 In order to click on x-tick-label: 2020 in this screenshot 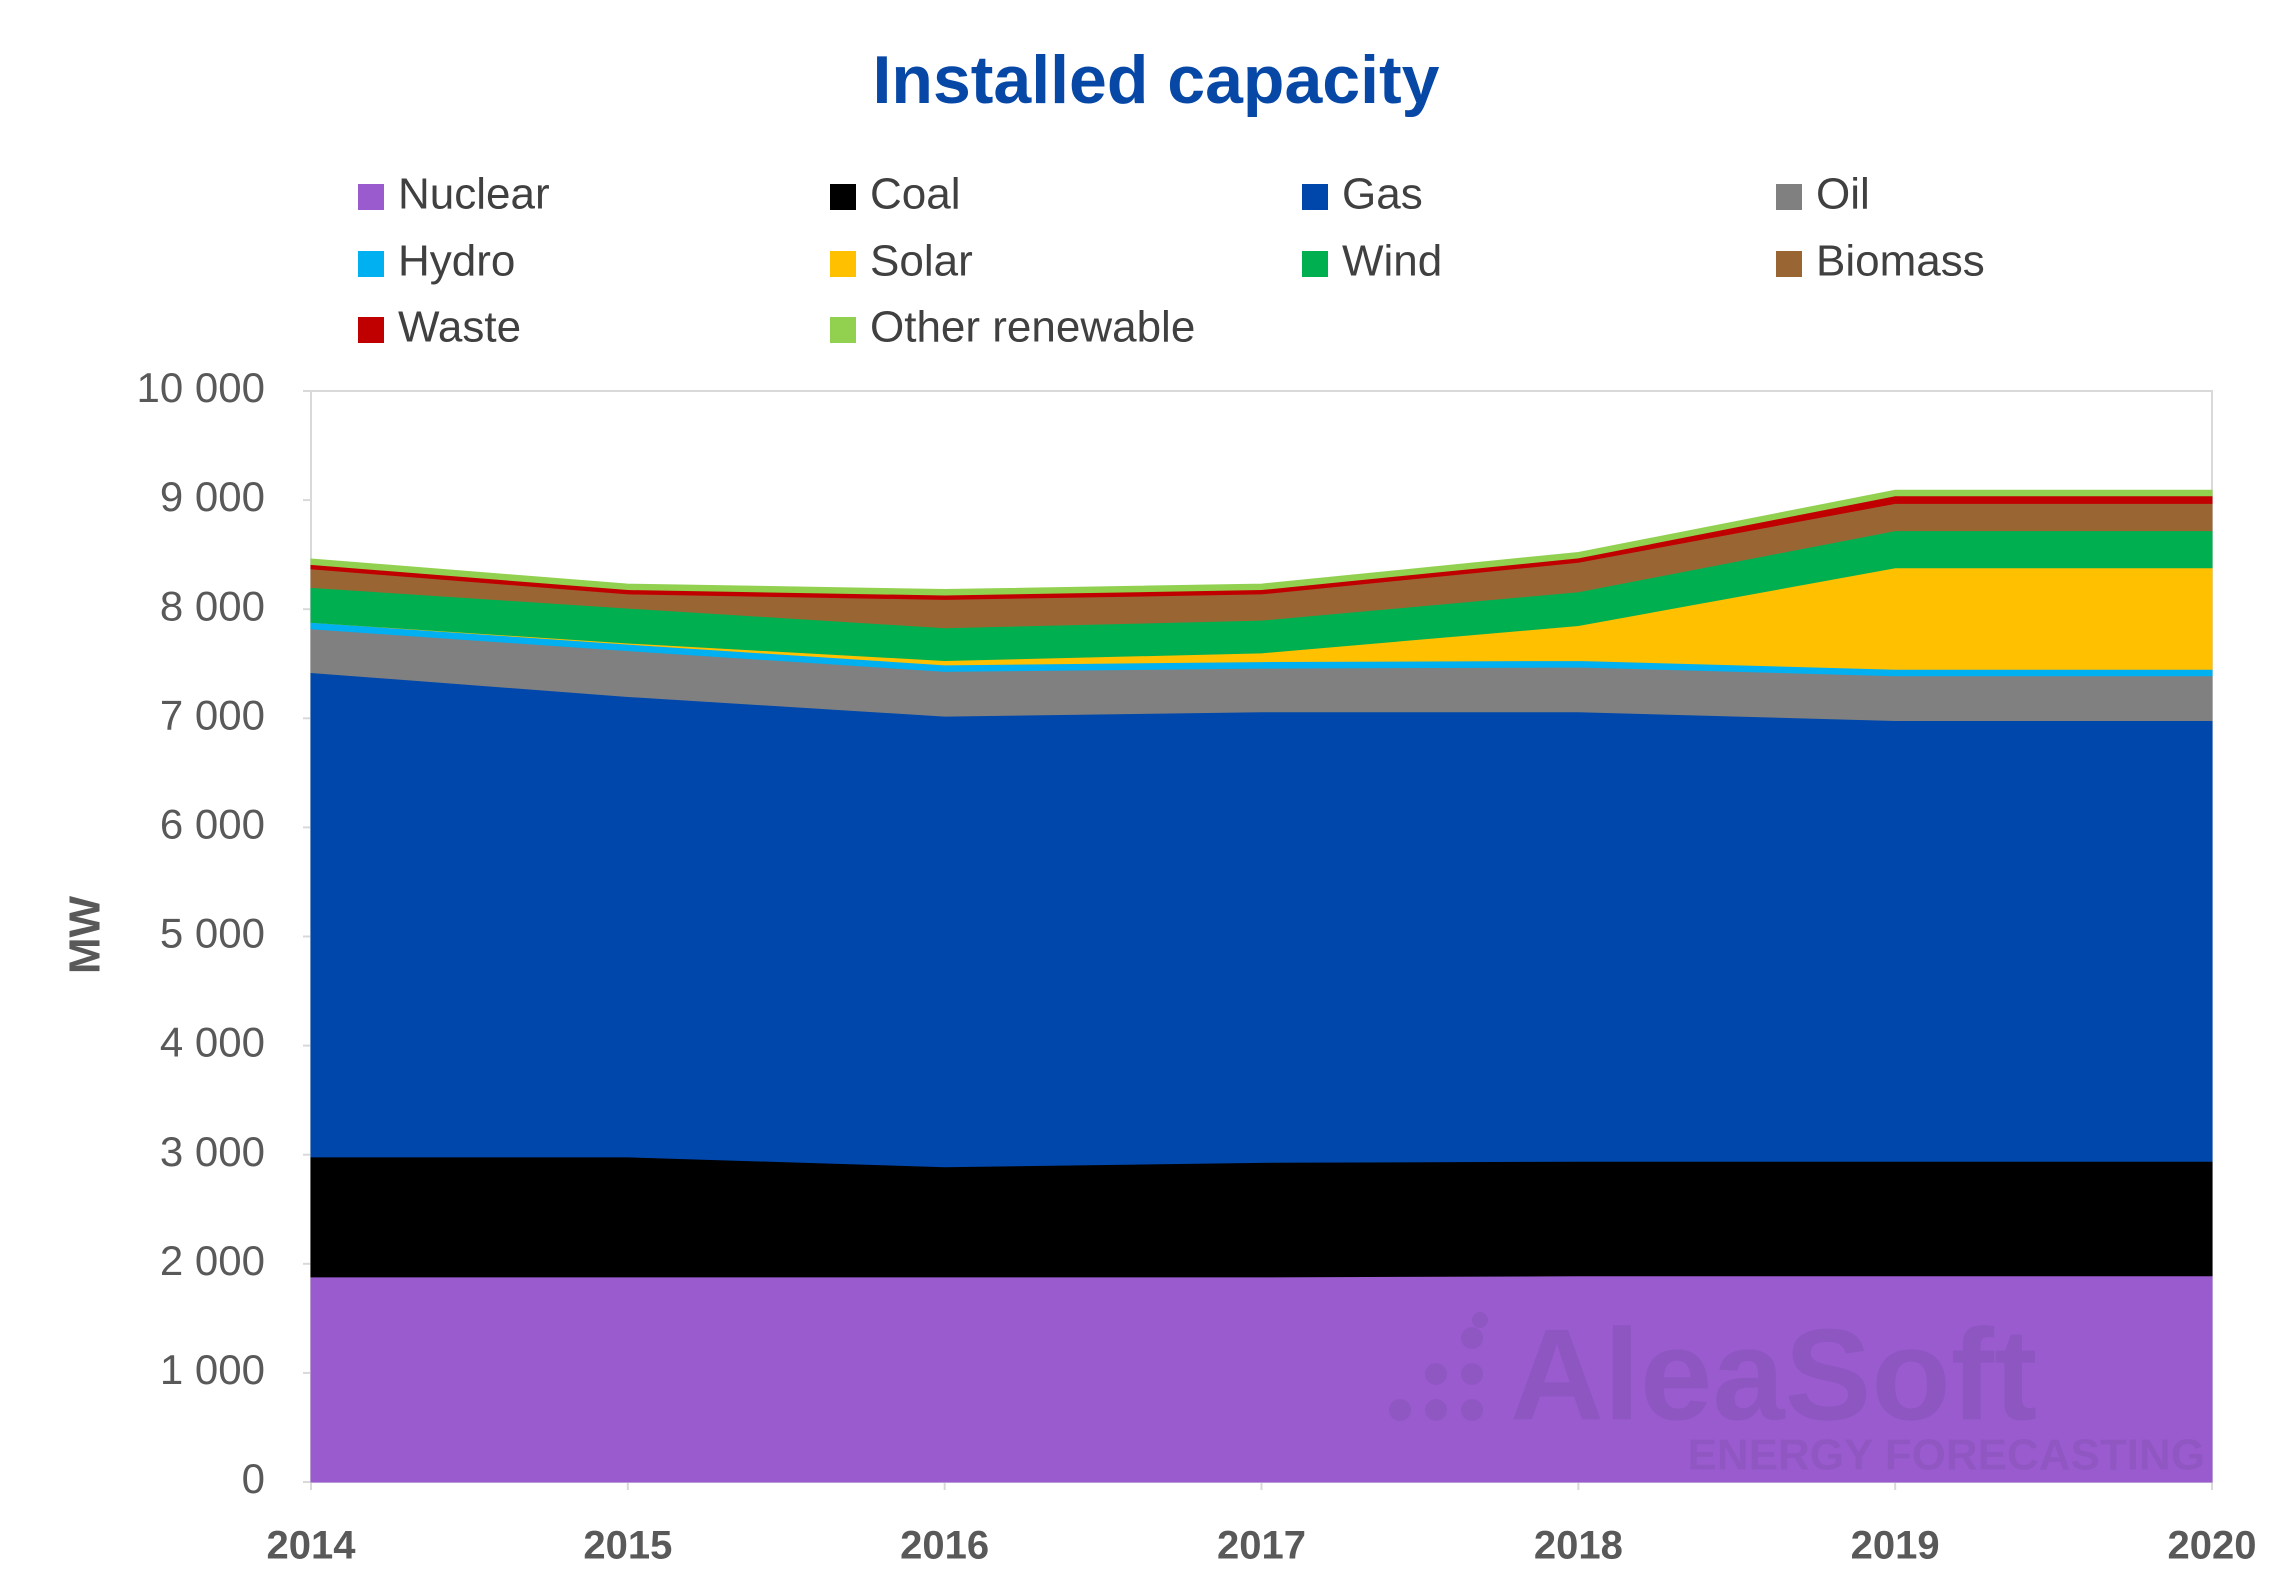, I will do `click(2212, 1546)`.